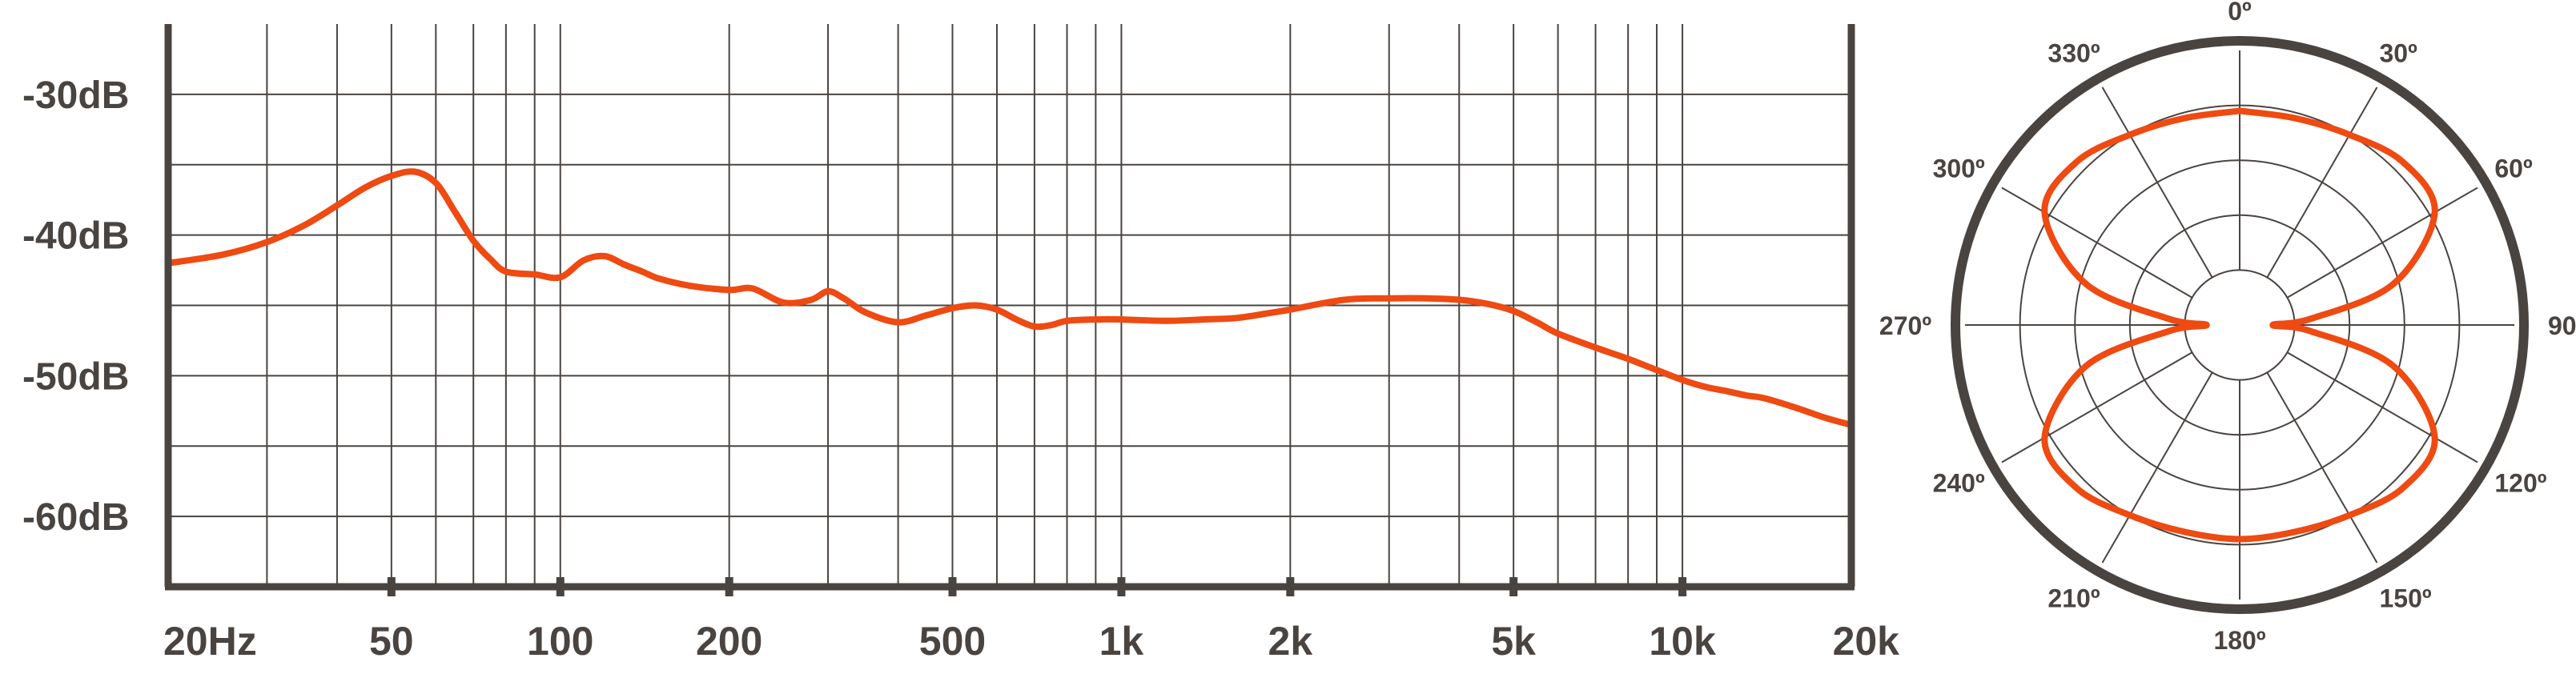 The height and width of the screenshot is (674, 2576). Describe the element at coordinates (75, 376) in the screenshot. I see `y-tick-label: -50dB` at that location.